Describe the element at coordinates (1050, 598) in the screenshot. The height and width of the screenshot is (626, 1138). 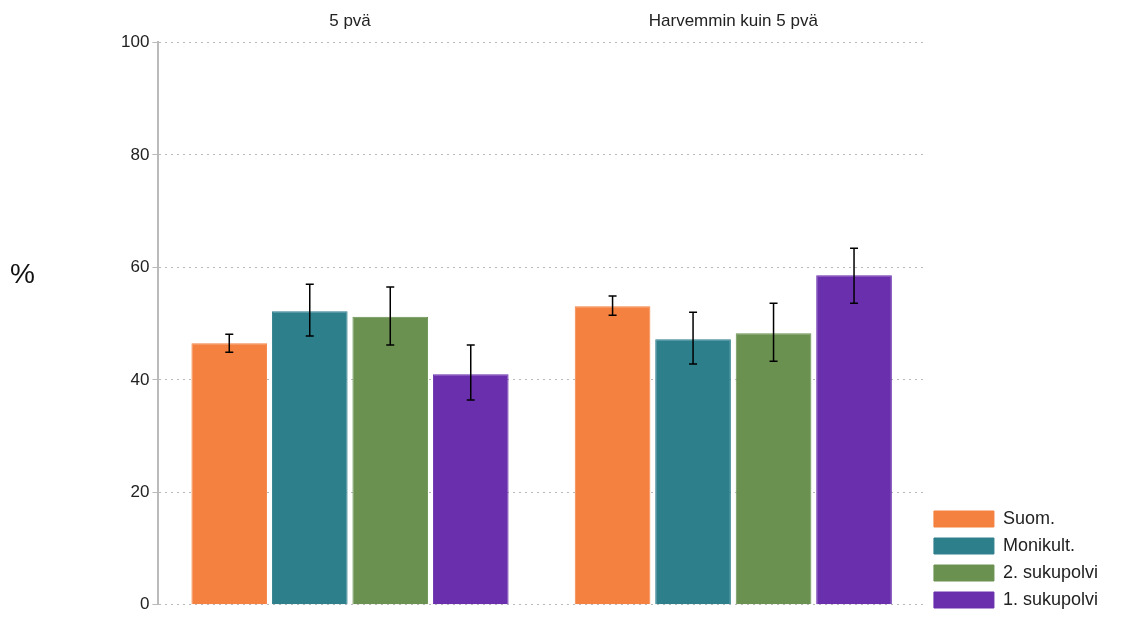
I see `legend-label: 1. sukupolvi` at that location.